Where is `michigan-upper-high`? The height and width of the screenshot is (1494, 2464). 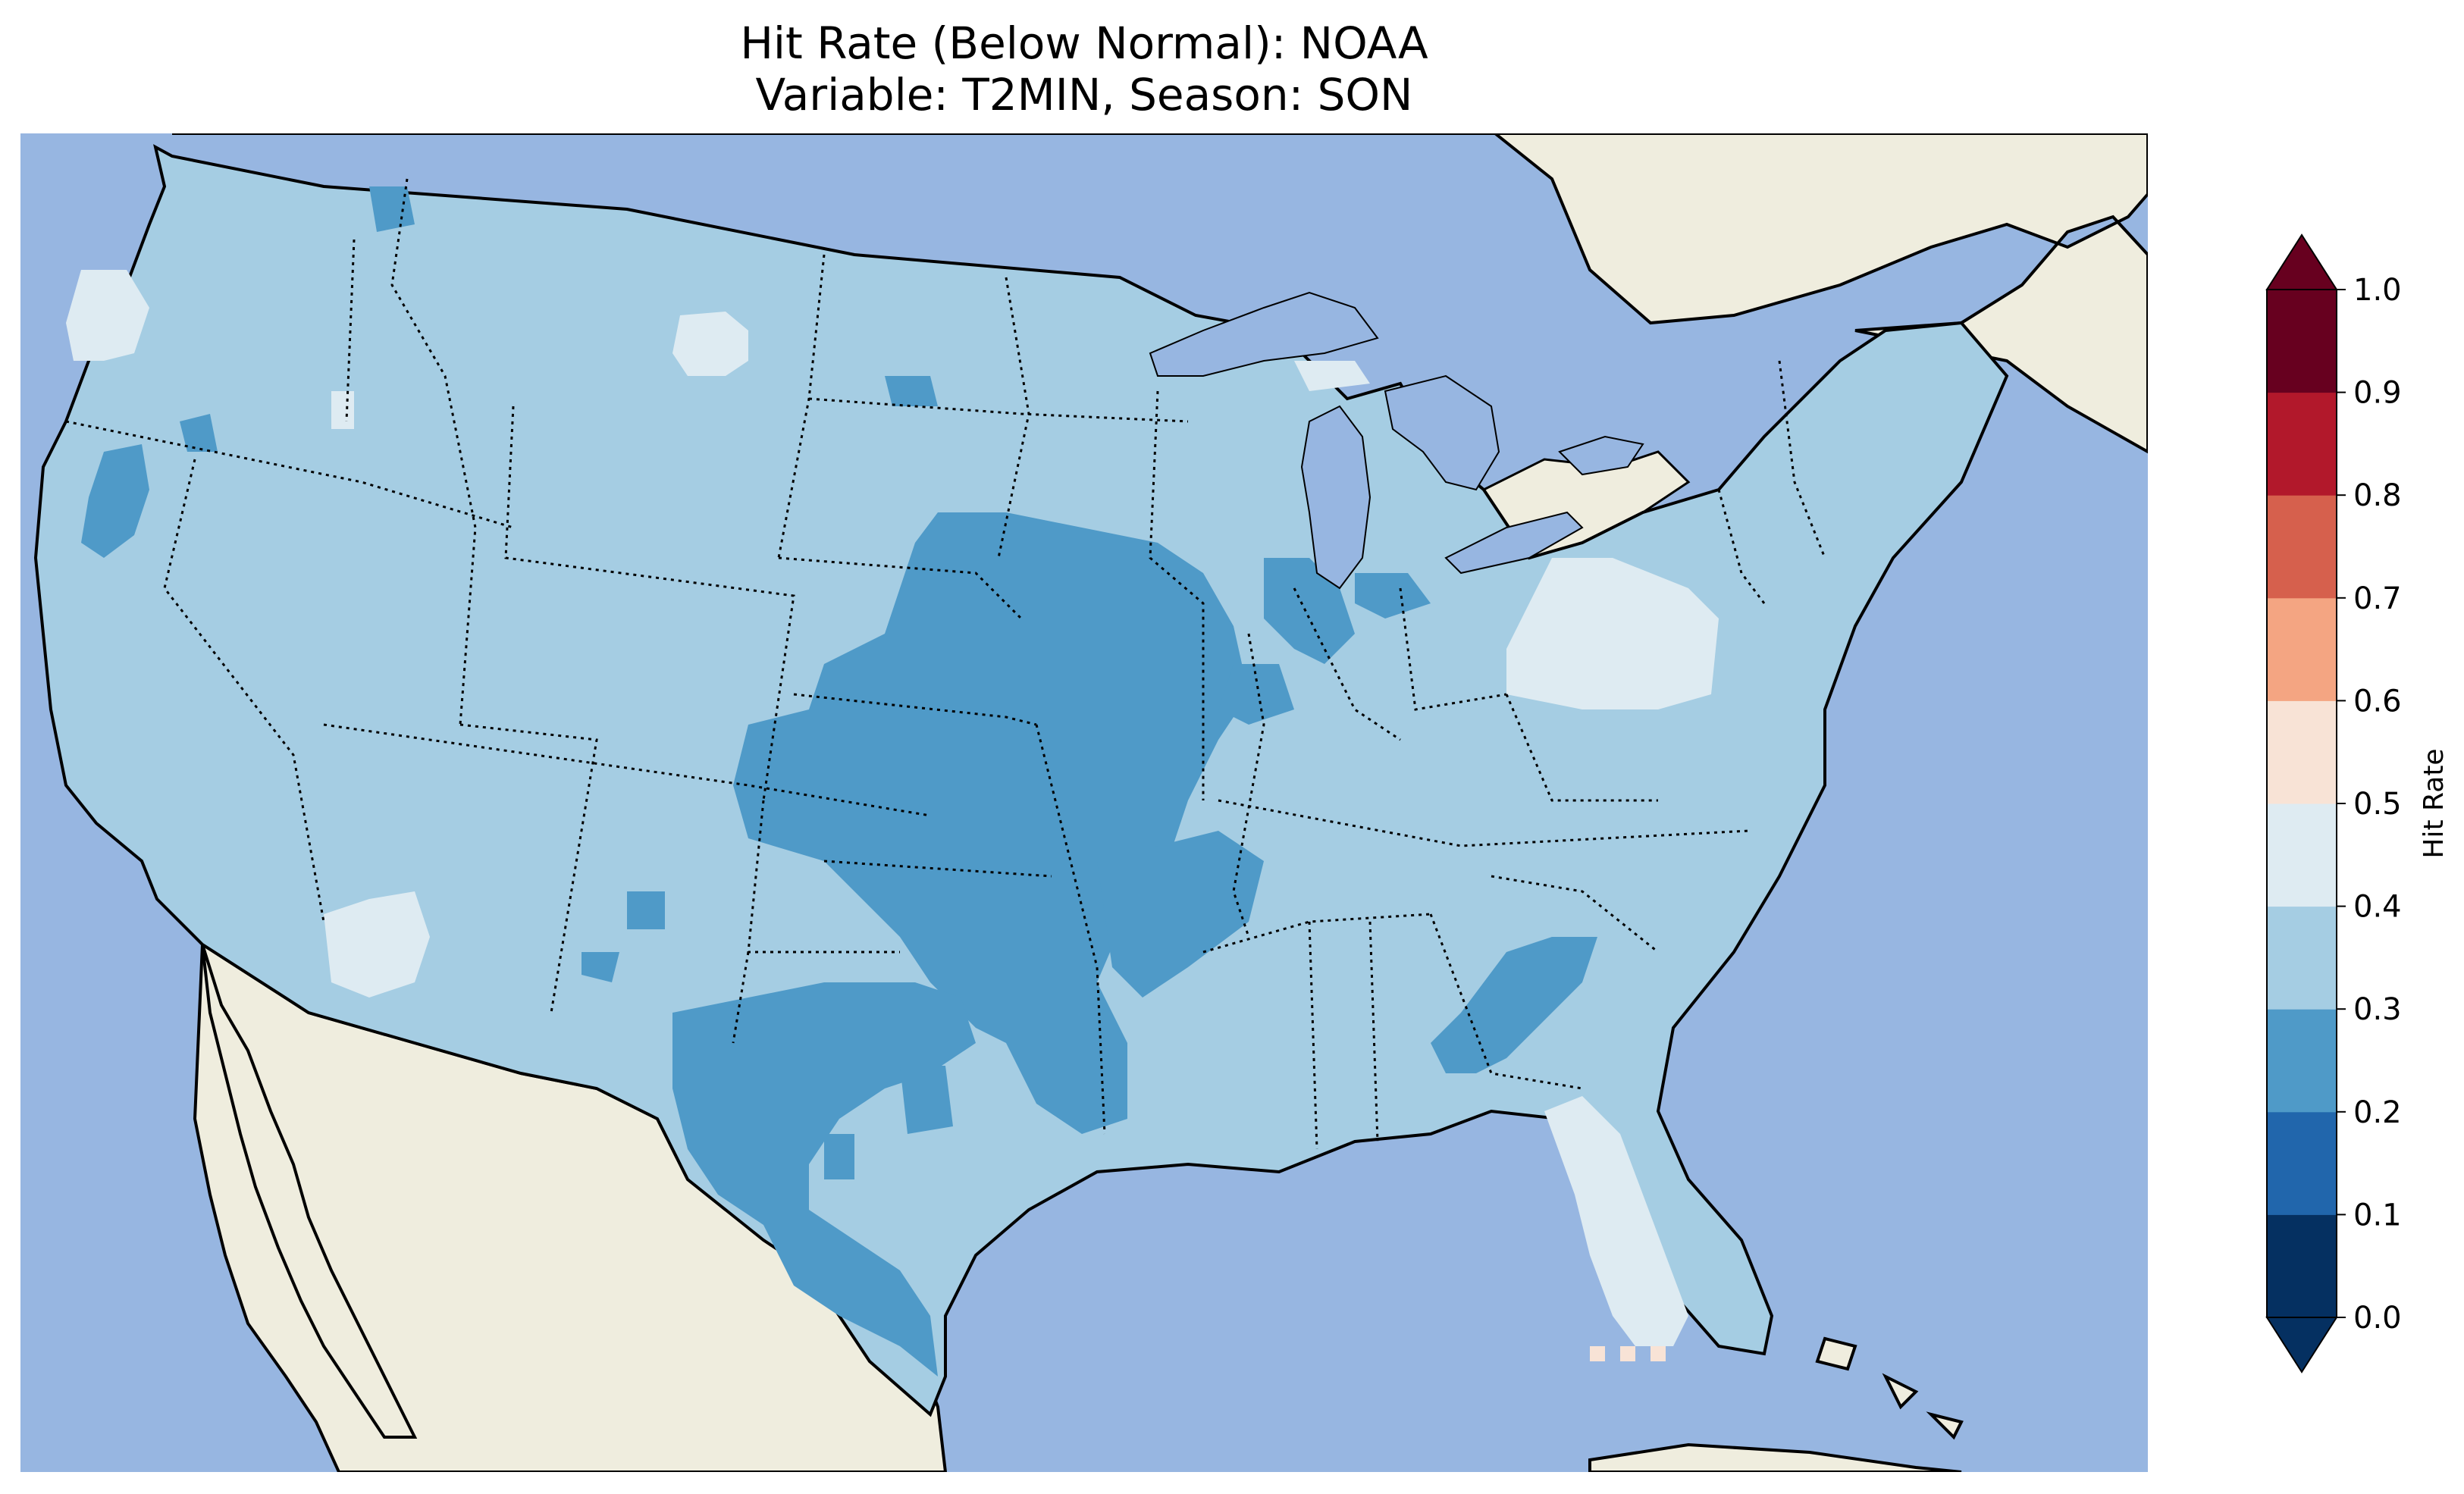 michigan-upper-high is located at coordinates (1332, 376).